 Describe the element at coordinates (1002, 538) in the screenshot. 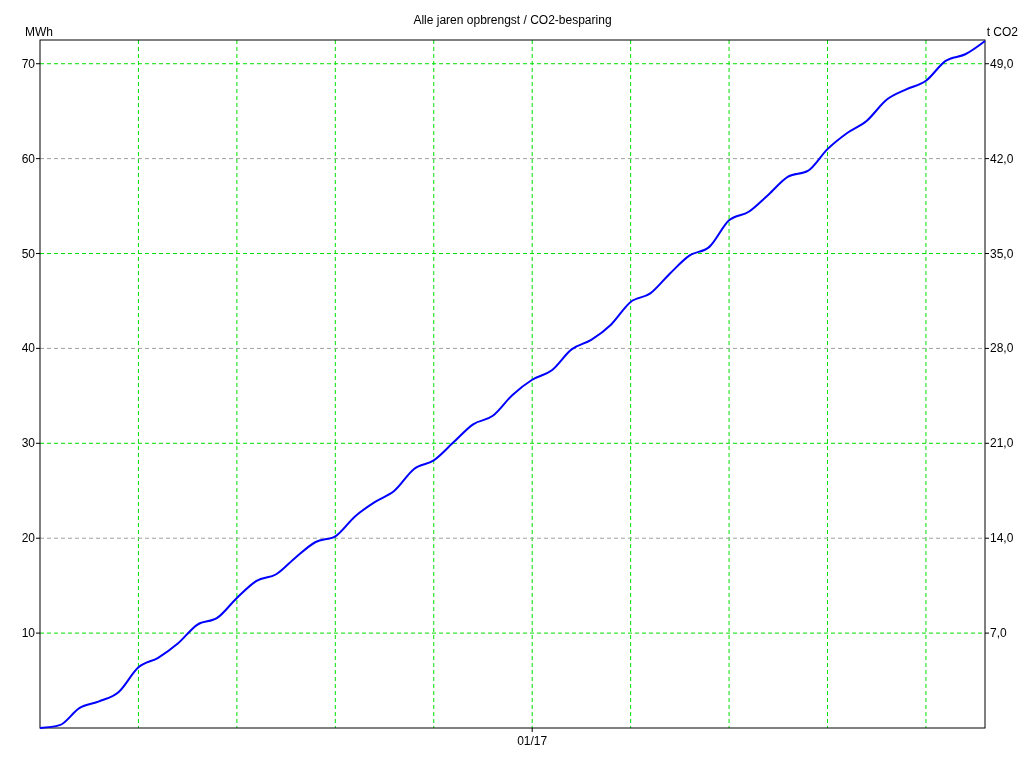

I see `y2-tick-label: 14,0` at that location.